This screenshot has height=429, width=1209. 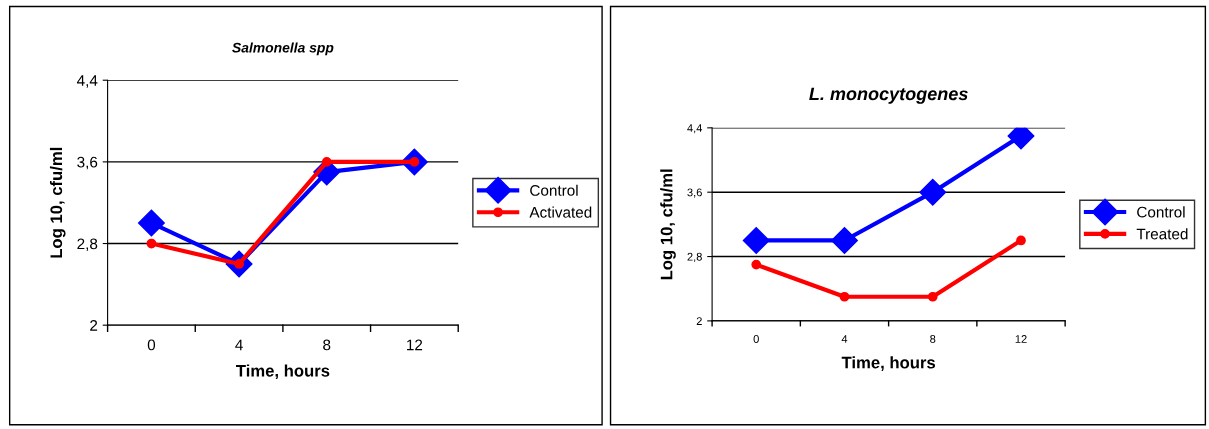 What do you see at coordinates (1162, 234) in the screenshot?
I see `legend-label: Treated` at bounding box center [1162, 234].